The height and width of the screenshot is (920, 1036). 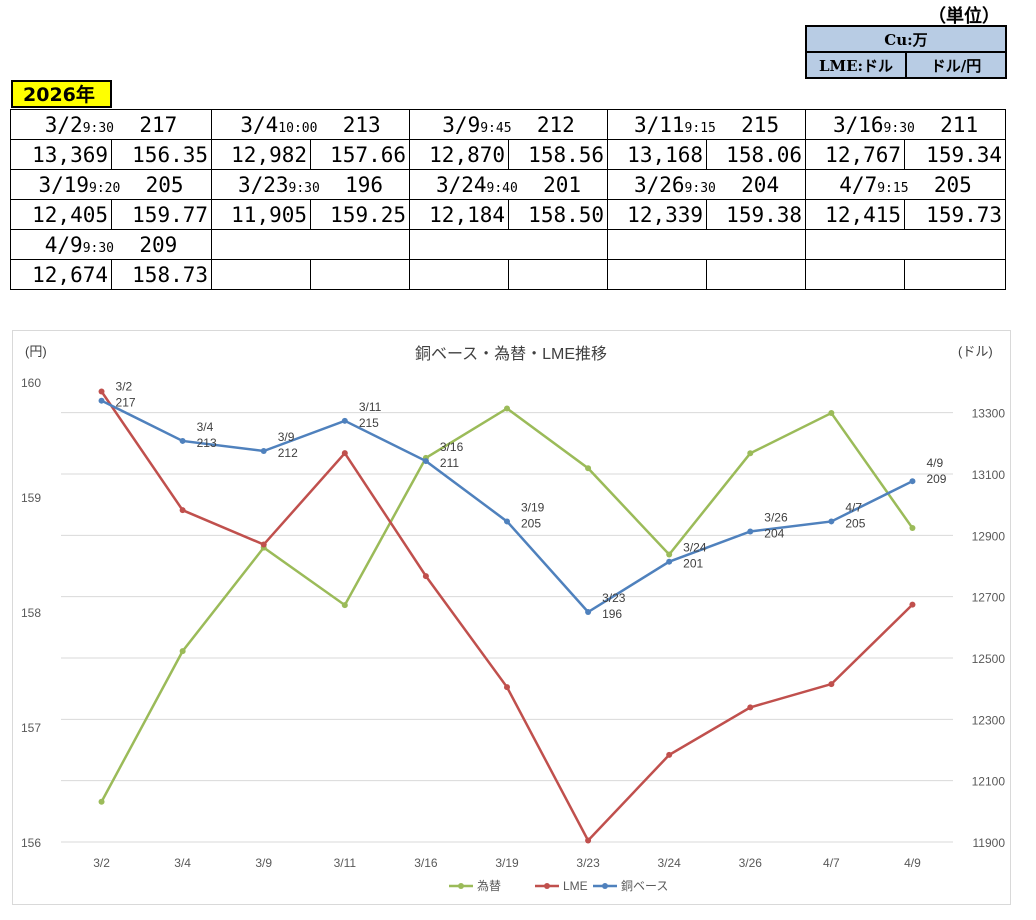 I want to click on quote-lme: 12,405, so click(x=61, y=214).